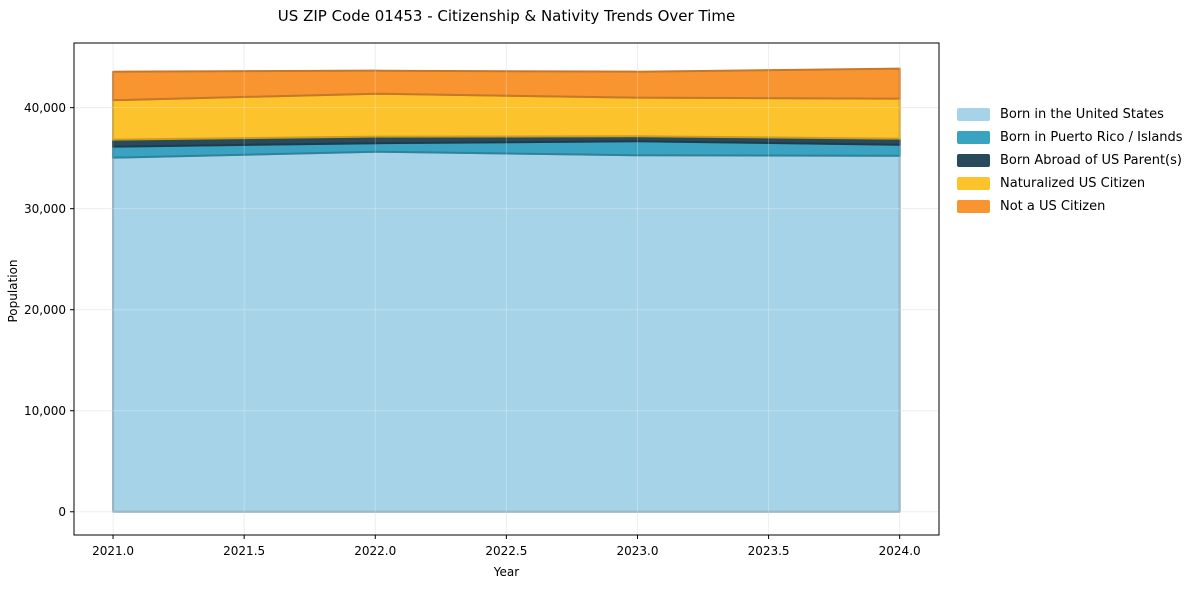  What do you see at coordinates (1091, 160) in the screenshot?
I see `legend-label: Born Abroad of US Parent(s)` at bounding box center [1091, 160].